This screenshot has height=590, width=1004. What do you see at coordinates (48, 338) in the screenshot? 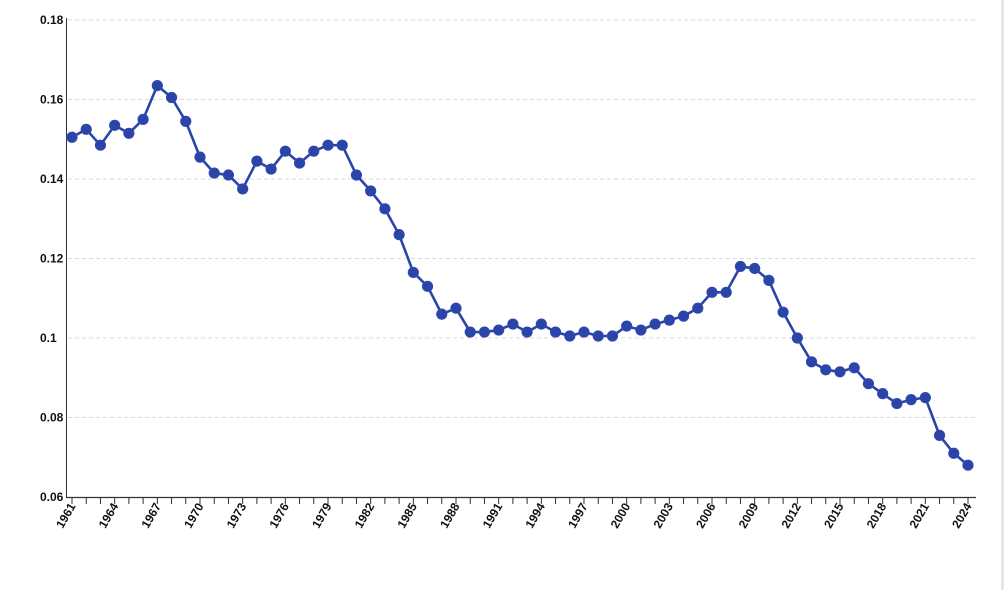
I see `y-tick-label: 0.1` at bounding box center [48, 338].